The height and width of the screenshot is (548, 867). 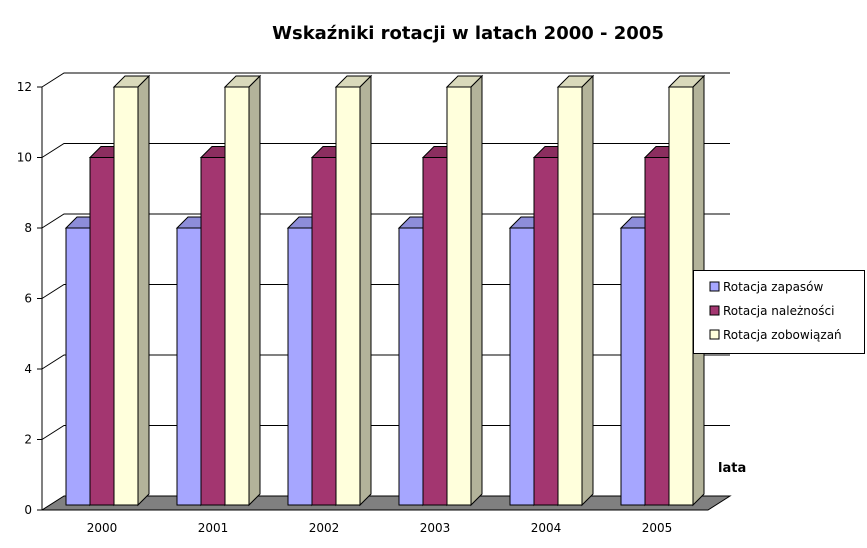 What do you see at coordinates (782, 335) in the screenshot?
I see `legend-label: Rotacja zobowiązań` at bounding box center [782, 335].